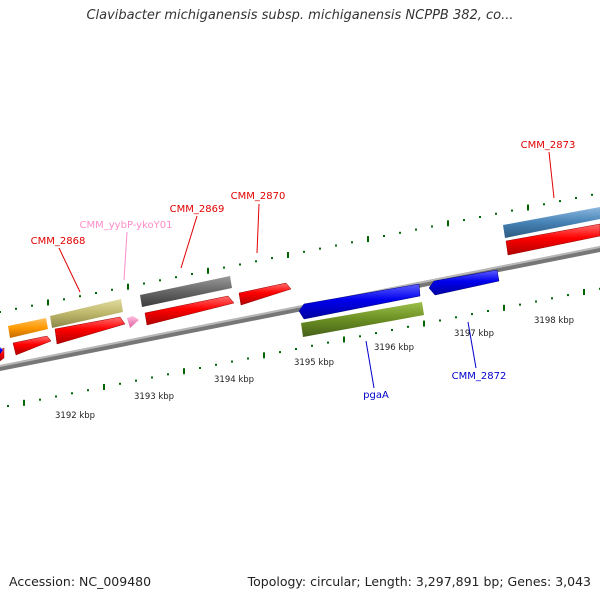  Describe the element at coordinates (86, 313) in the screenshot. I see `khaki-feature` at that location.